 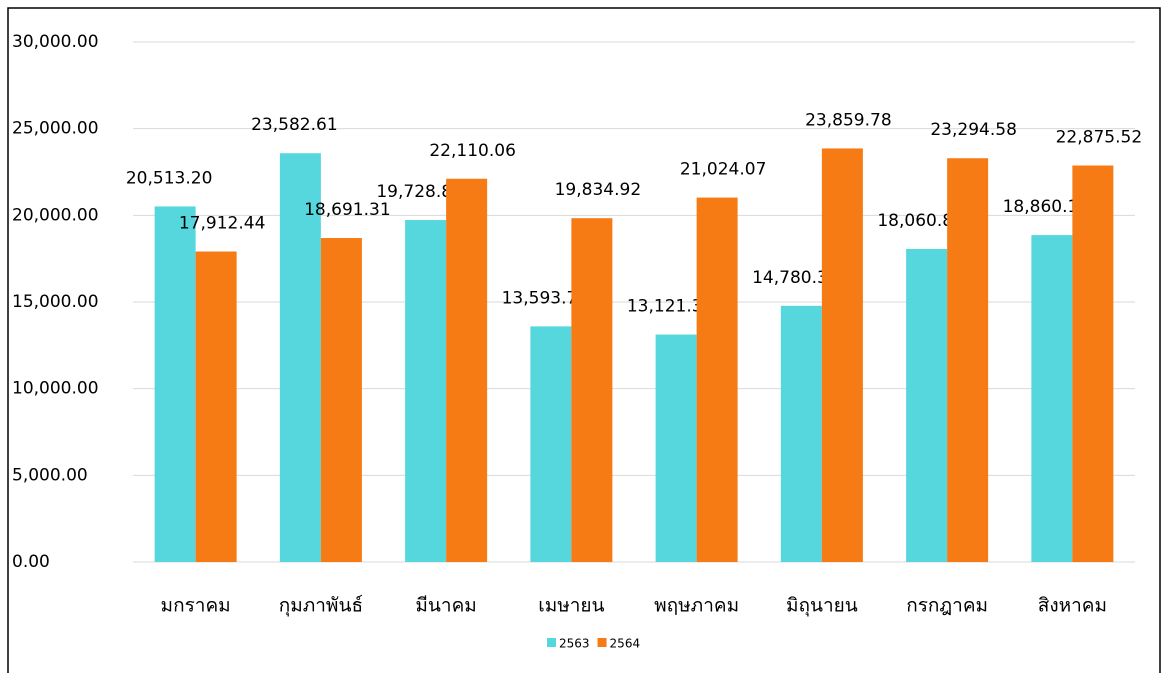 I want to click on data-label: 22,110.06, so click(x=472, y=151).